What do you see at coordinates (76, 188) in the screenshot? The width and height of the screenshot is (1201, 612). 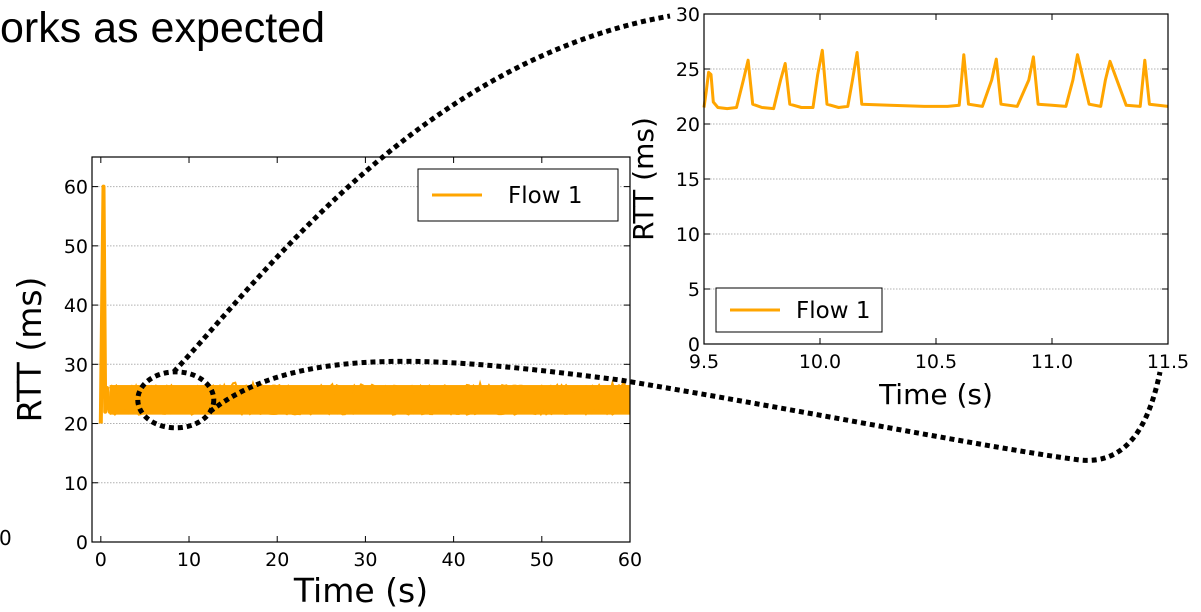 I see `y-tick-label: 60` at bounding box center [76, 188].